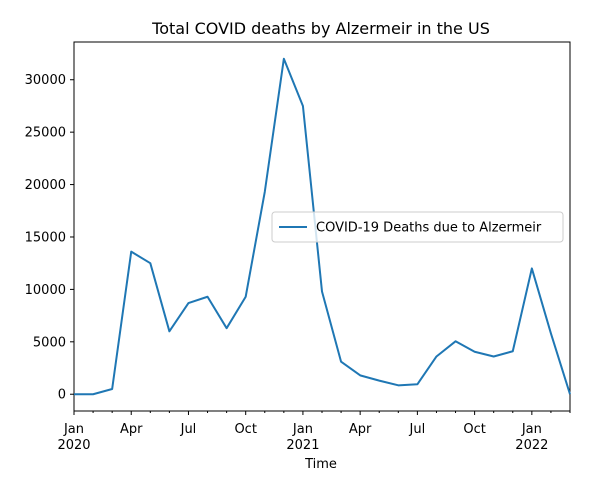 The height and width of the screenshot is (491, 589). What do you see at coordinates (45, 185) in the screenshot?
I see `y-tick-label: 20000` at bounding box center [45, 185].